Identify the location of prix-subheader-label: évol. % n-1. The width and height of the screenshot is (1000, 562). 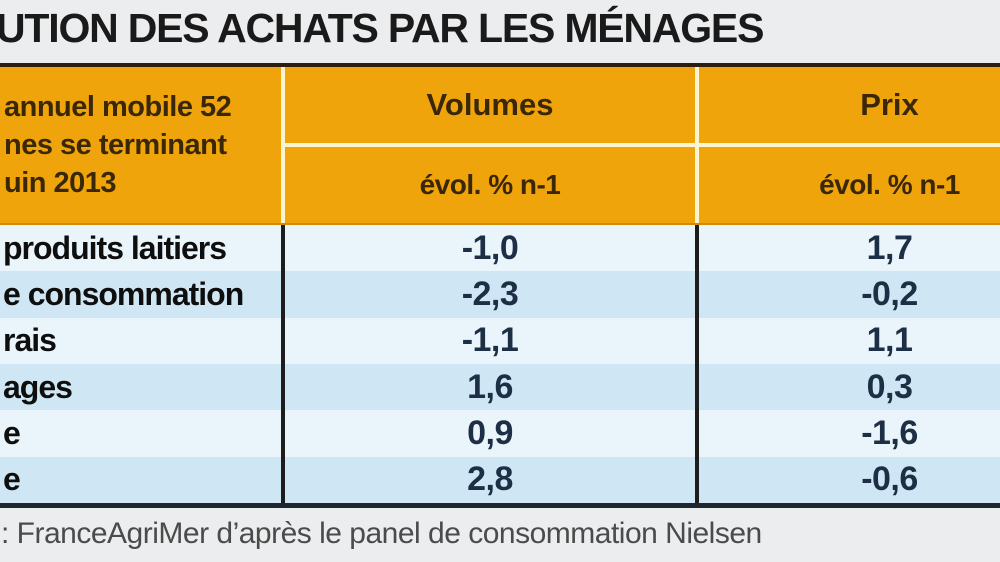
(889, 184).